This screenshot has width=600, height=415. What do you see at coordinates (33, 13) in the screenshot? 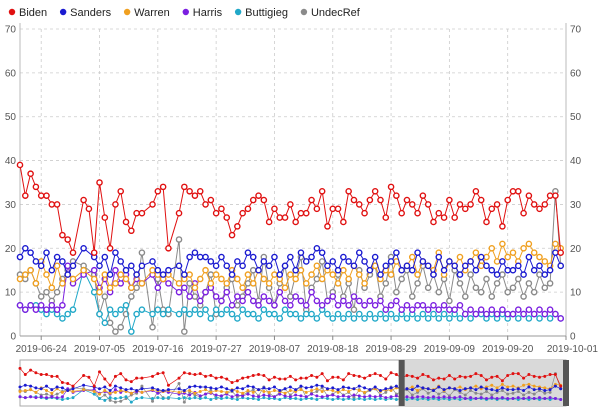
I see `legend-label: Biden` at bounding box center [33, 13].